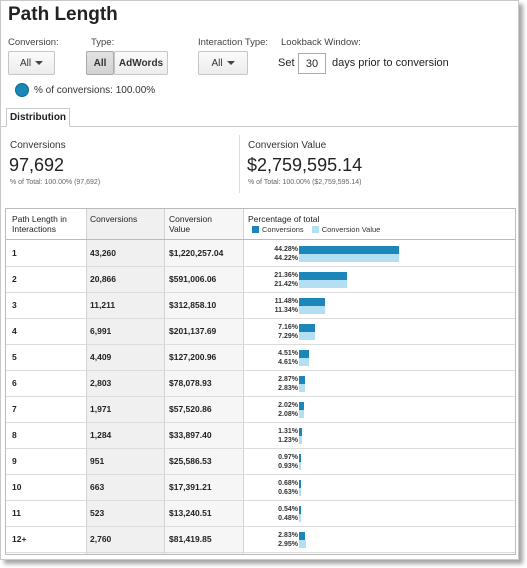  Describe the element at coordinates (103, 305) in the screenshot. I see `cell-conversions: 11,211` at that location.